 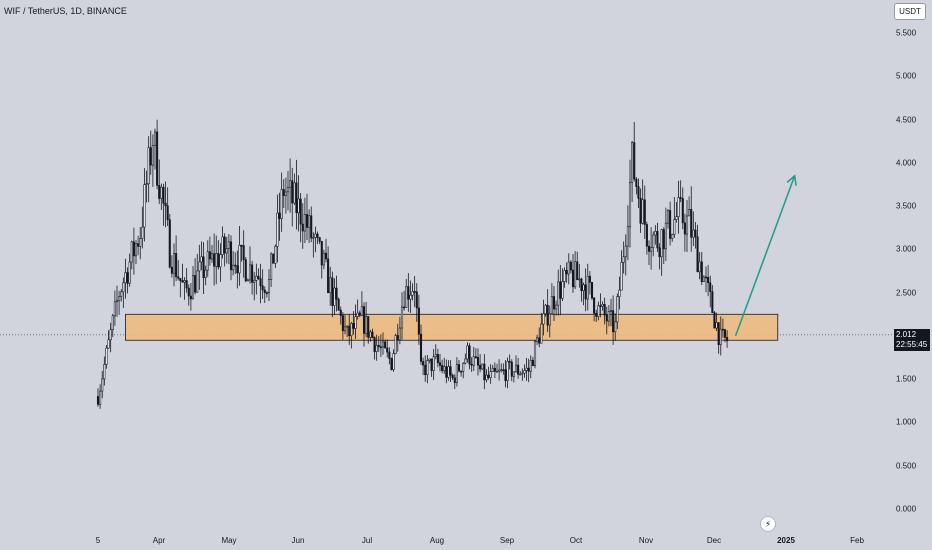 I want to click on y-tick-label: 0.000, so click(x=906, y=509).